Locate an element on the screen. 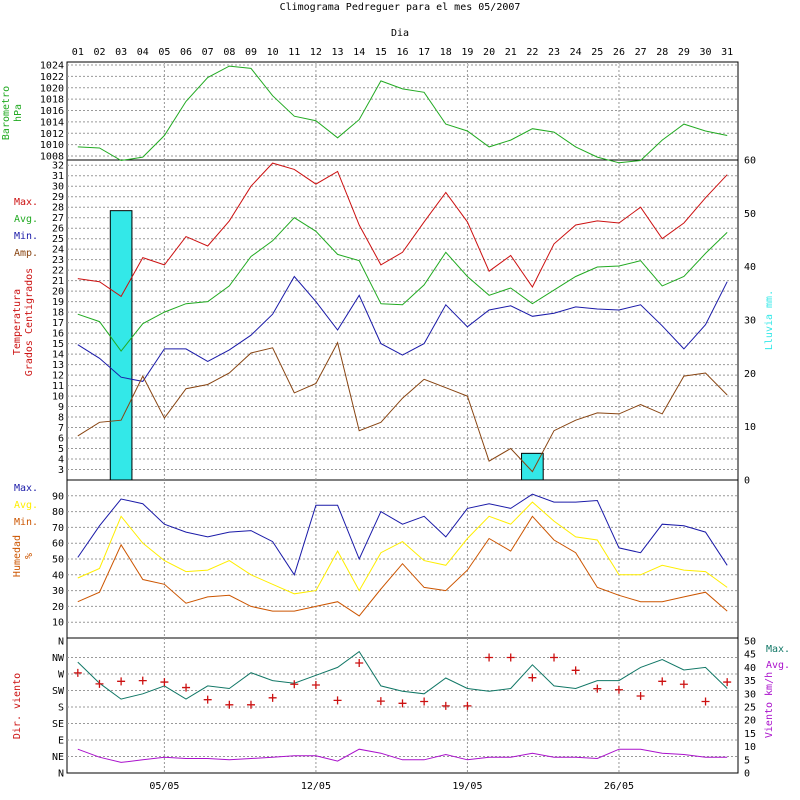  week-label: 05/05 is located at coordinates (164, 786).